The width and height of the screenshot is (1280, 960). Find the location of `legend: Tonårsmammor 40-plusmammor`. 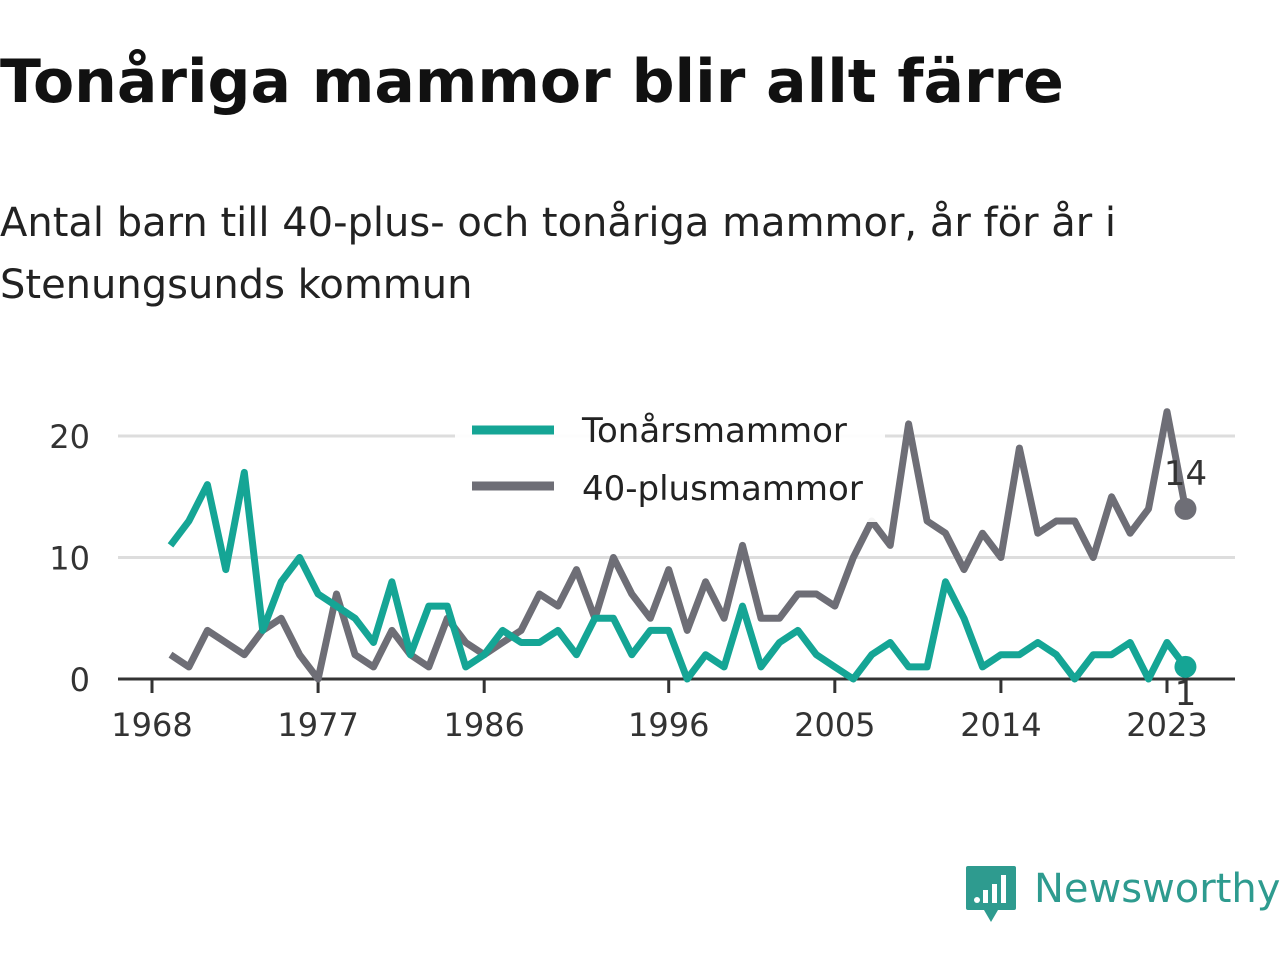

legend: Tonårsmammor 40-plusmammor is located at coordinates (670, 462).